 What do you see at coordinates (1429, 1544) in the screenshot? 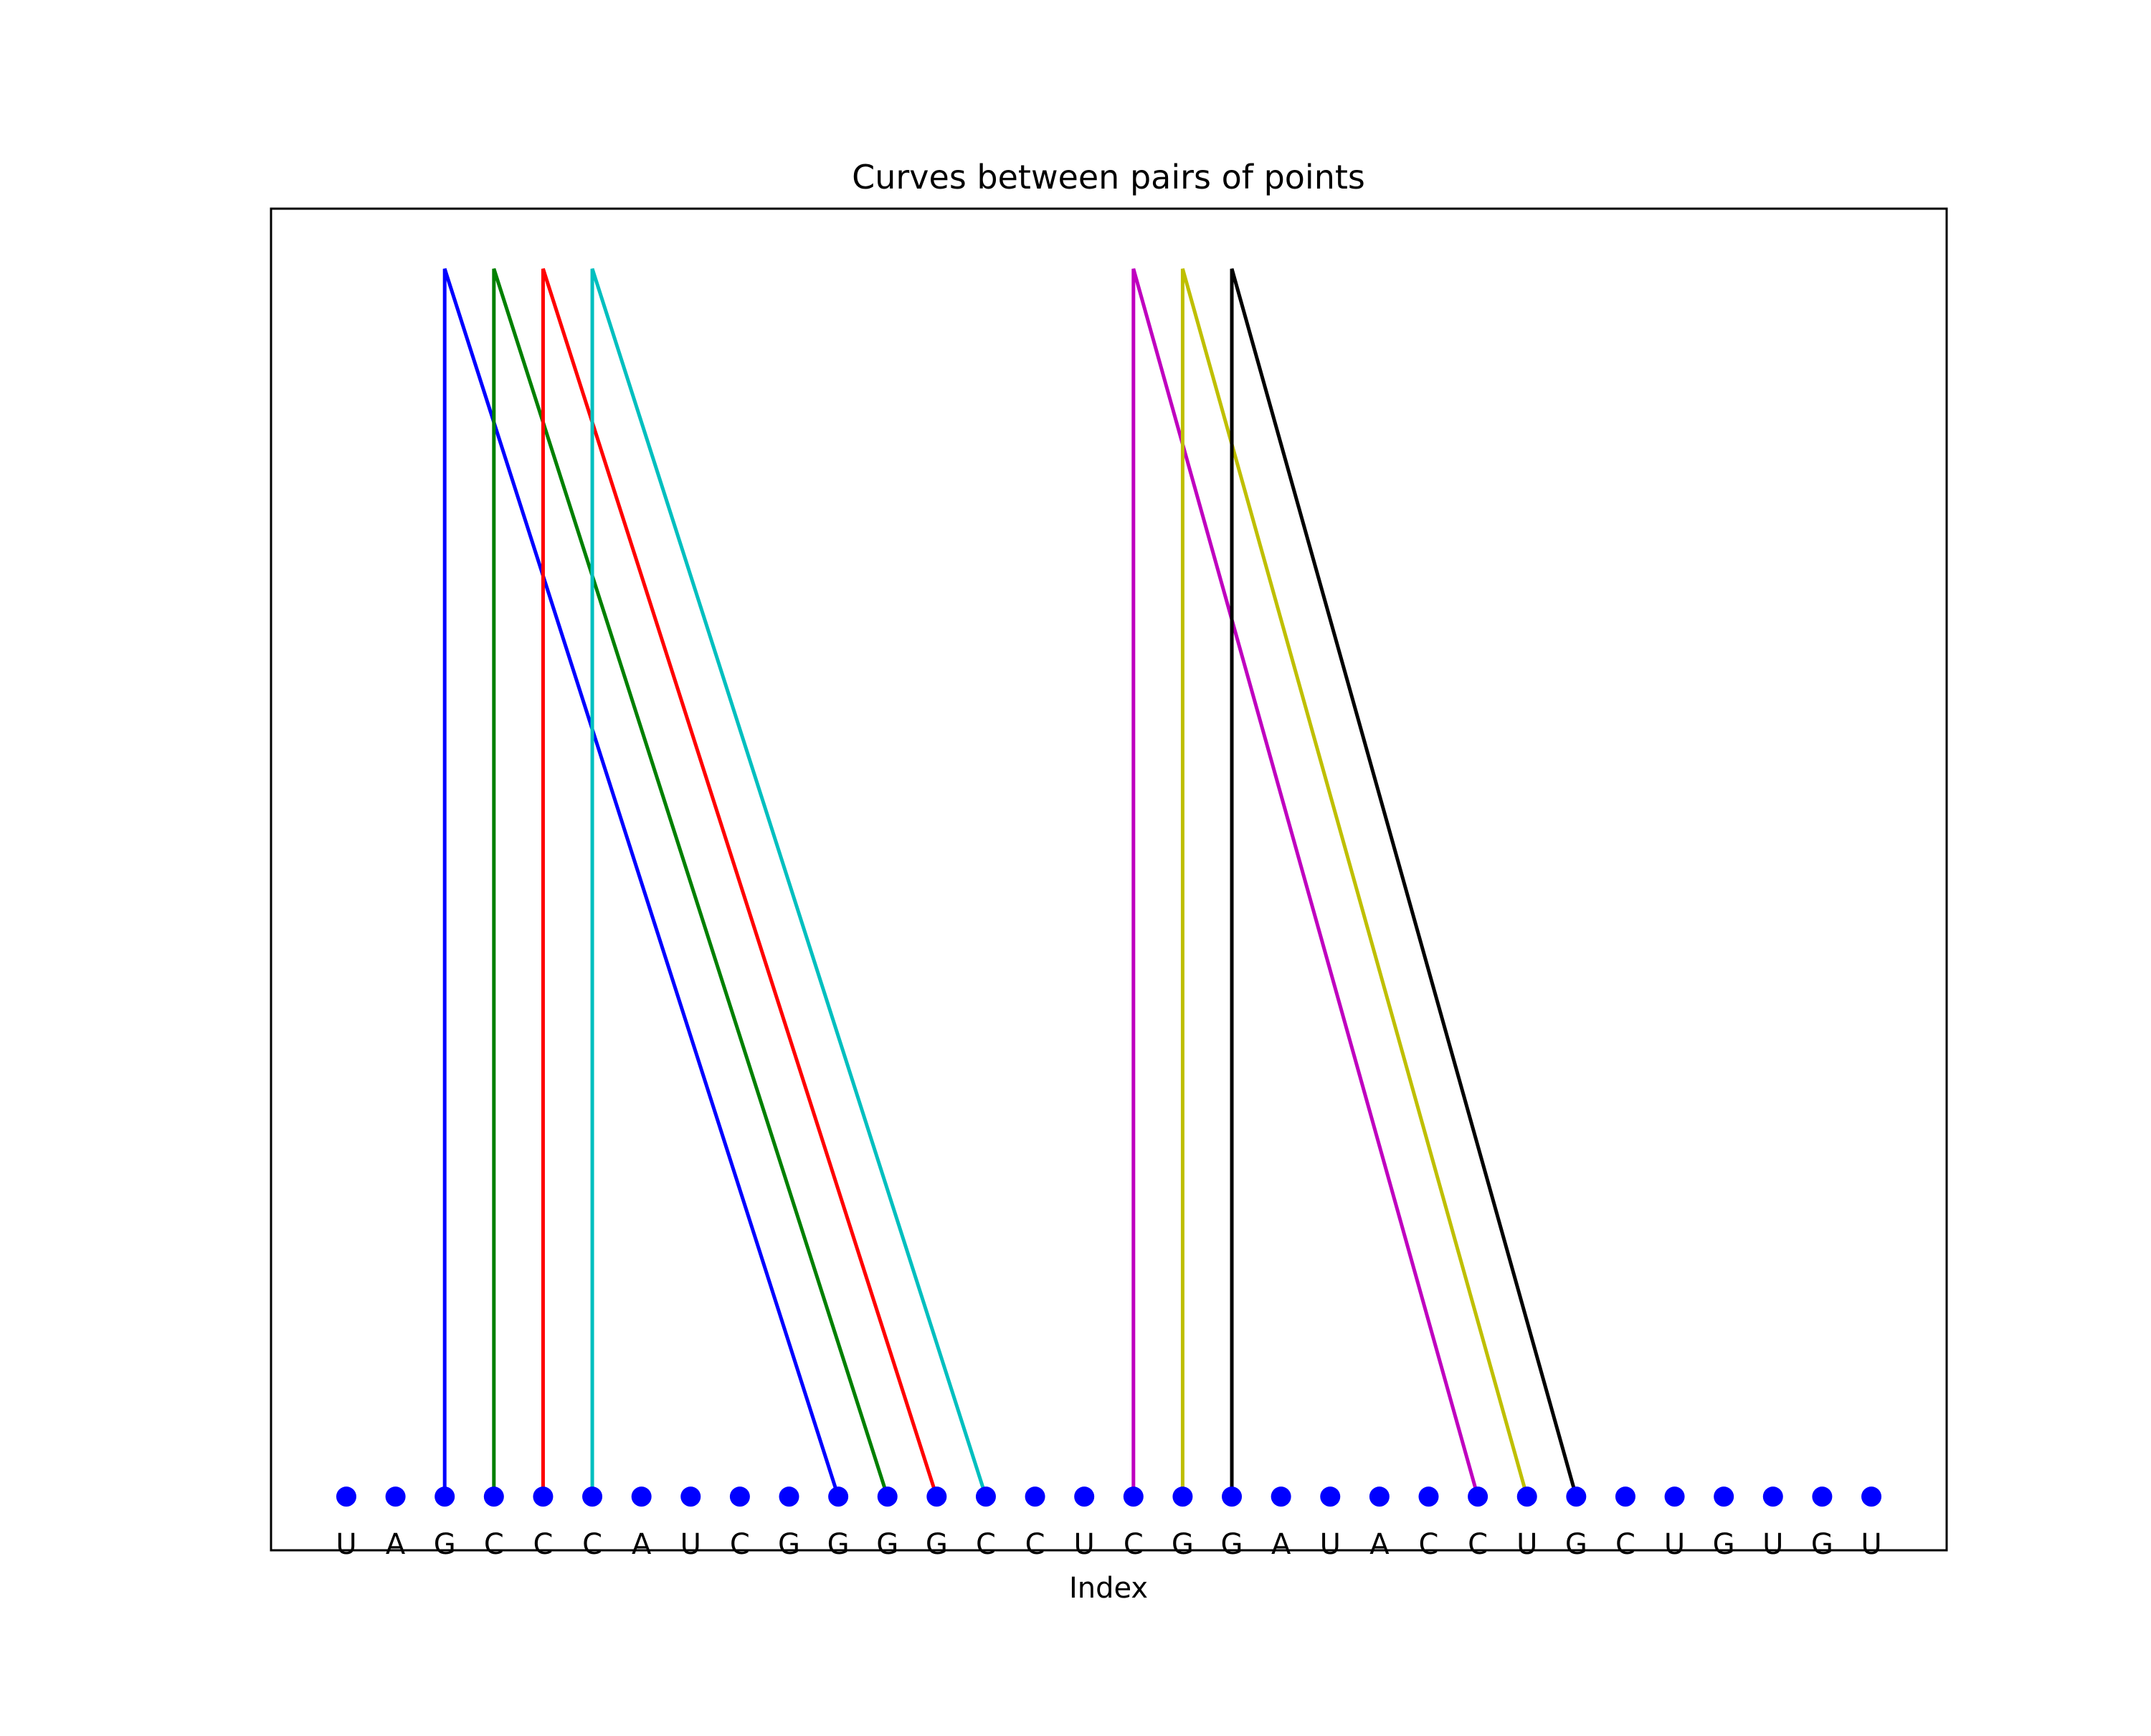
I see `x-tick-label-22: C` at bounding box center [1429, 1544].